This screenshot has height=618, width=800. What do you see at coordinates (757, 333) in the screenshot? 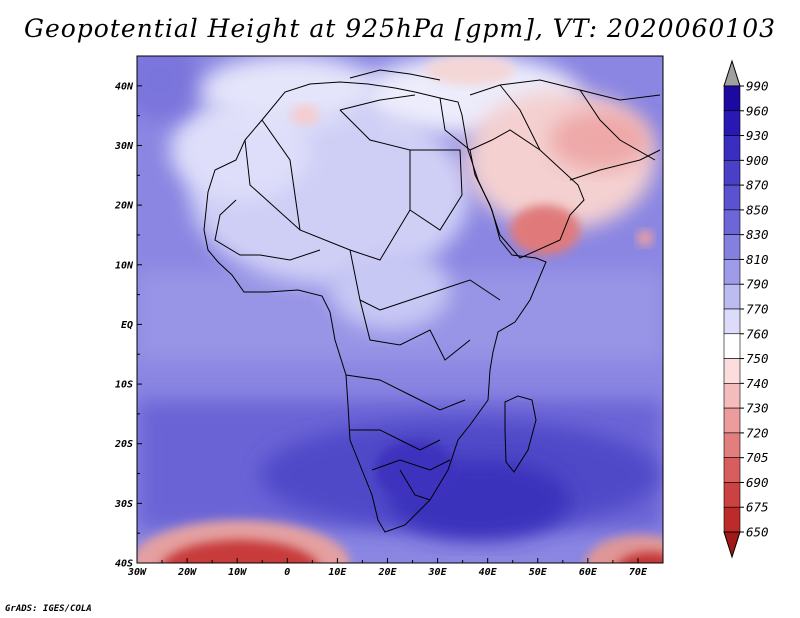
I see `colorbar-label: 760` at bounding box center [757, 333].